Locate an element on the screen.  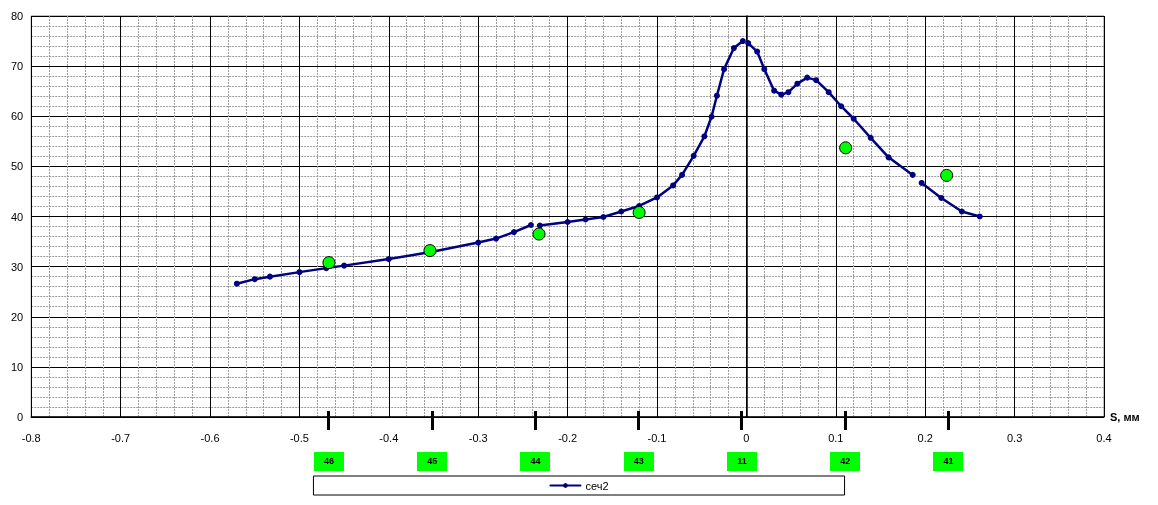
x-tick-label: 0.1 is located at coordinates (836, 437).